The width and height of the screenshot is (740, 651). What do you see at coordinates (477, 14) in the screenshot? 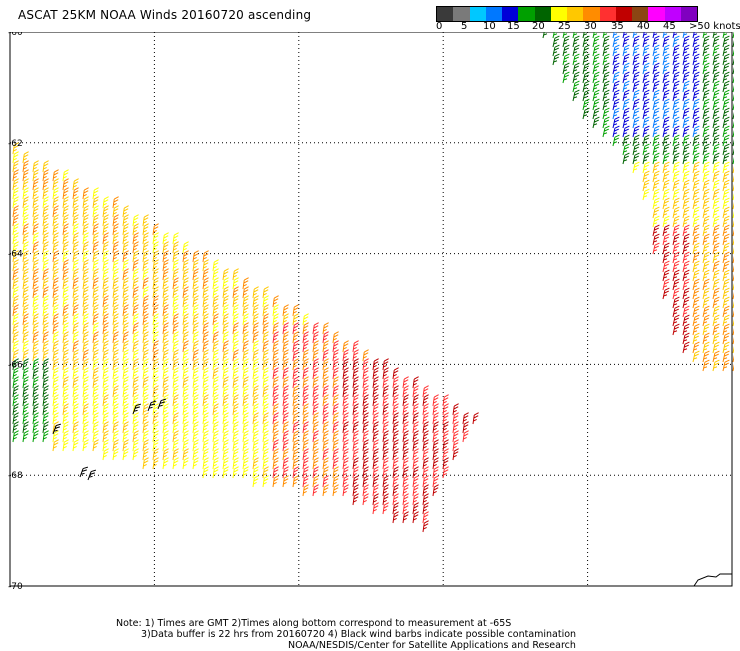
I see `colorbar-swatch` at bounding box center [477, 14].